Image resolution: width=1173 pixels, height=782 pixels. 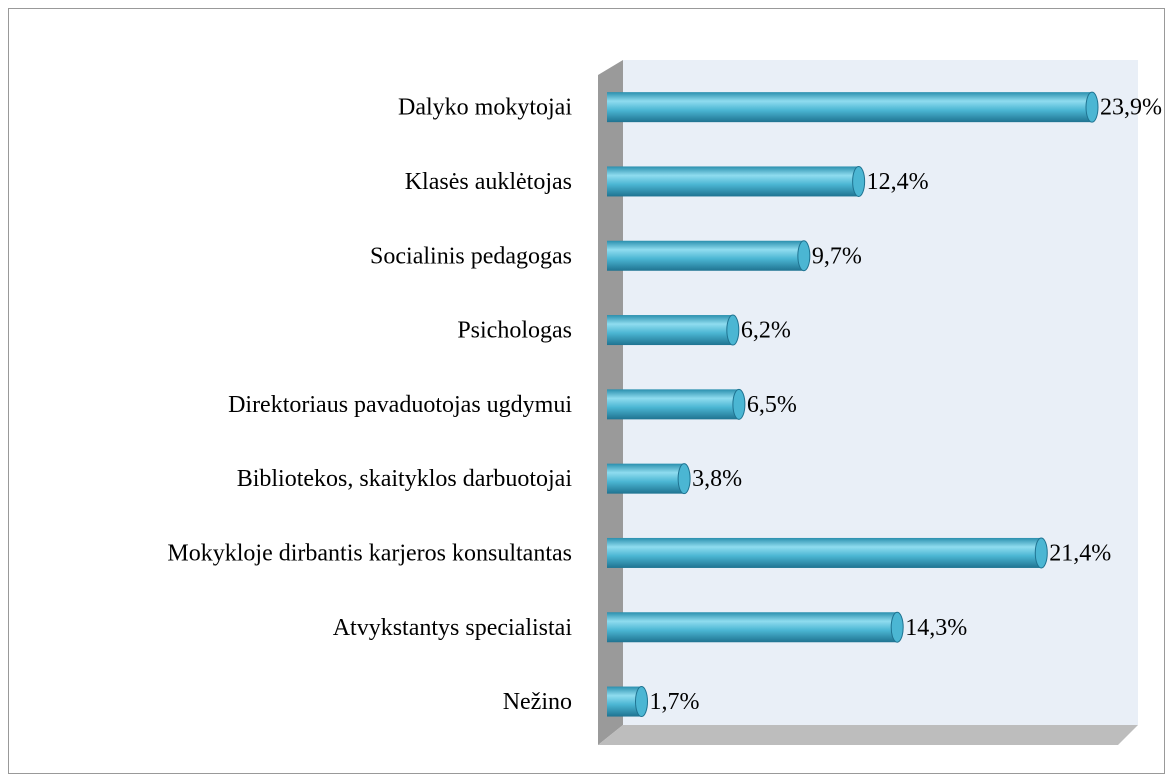 What do you see at coordinates (772, 405) in the screenshot?
I see `value-label: 6,5%` at bounding box center [772, 405].